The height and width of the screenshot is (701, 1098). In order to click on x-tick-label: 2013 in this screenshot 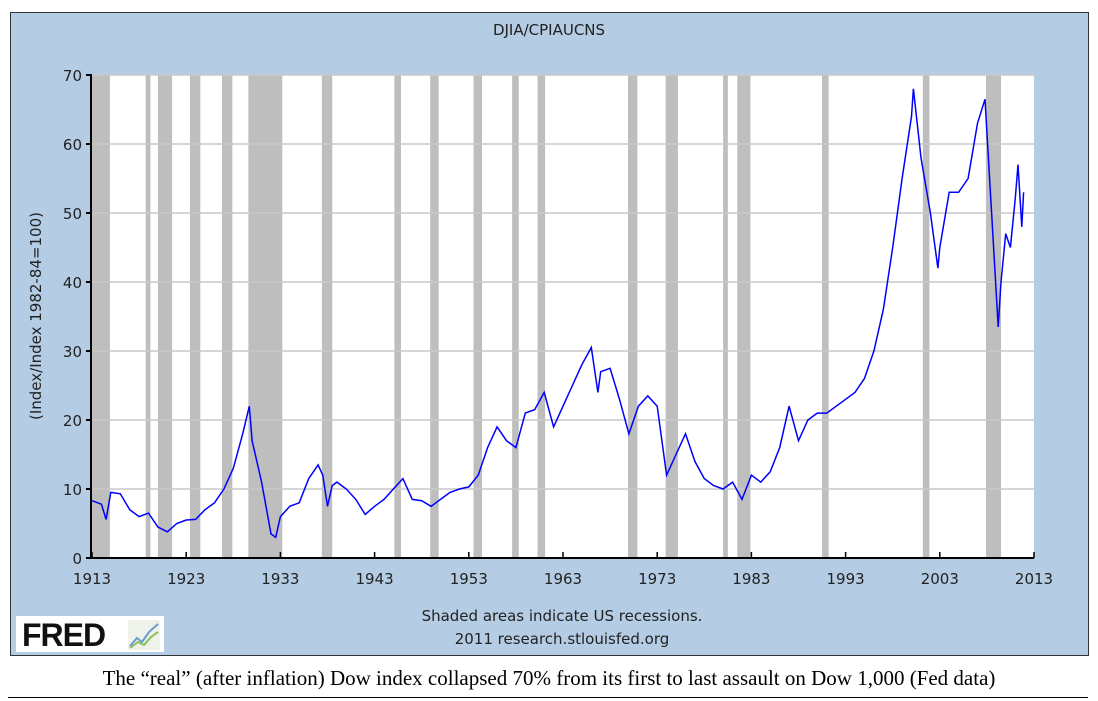, I will do `click(1034, 579)`.